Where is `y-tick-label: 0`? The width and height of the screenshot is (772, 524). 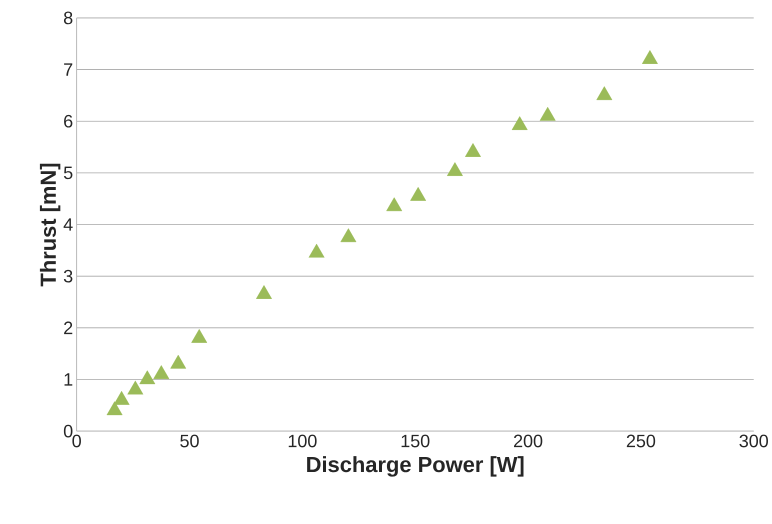 y-tick-label: 0 is located at coordinates (68, 431).